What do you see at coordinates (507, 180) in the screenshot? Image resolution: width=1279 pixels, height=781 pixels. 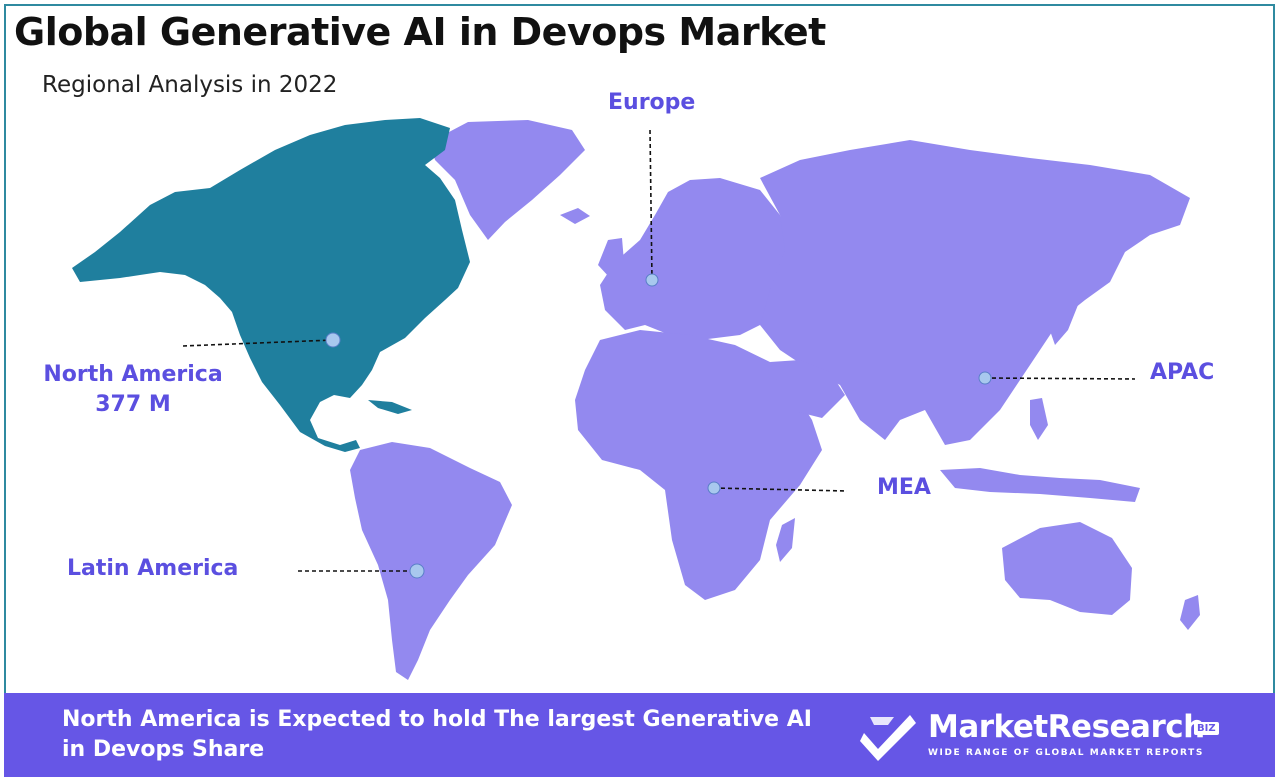 I see `greenland-shape` at bounding box center [507, 180].